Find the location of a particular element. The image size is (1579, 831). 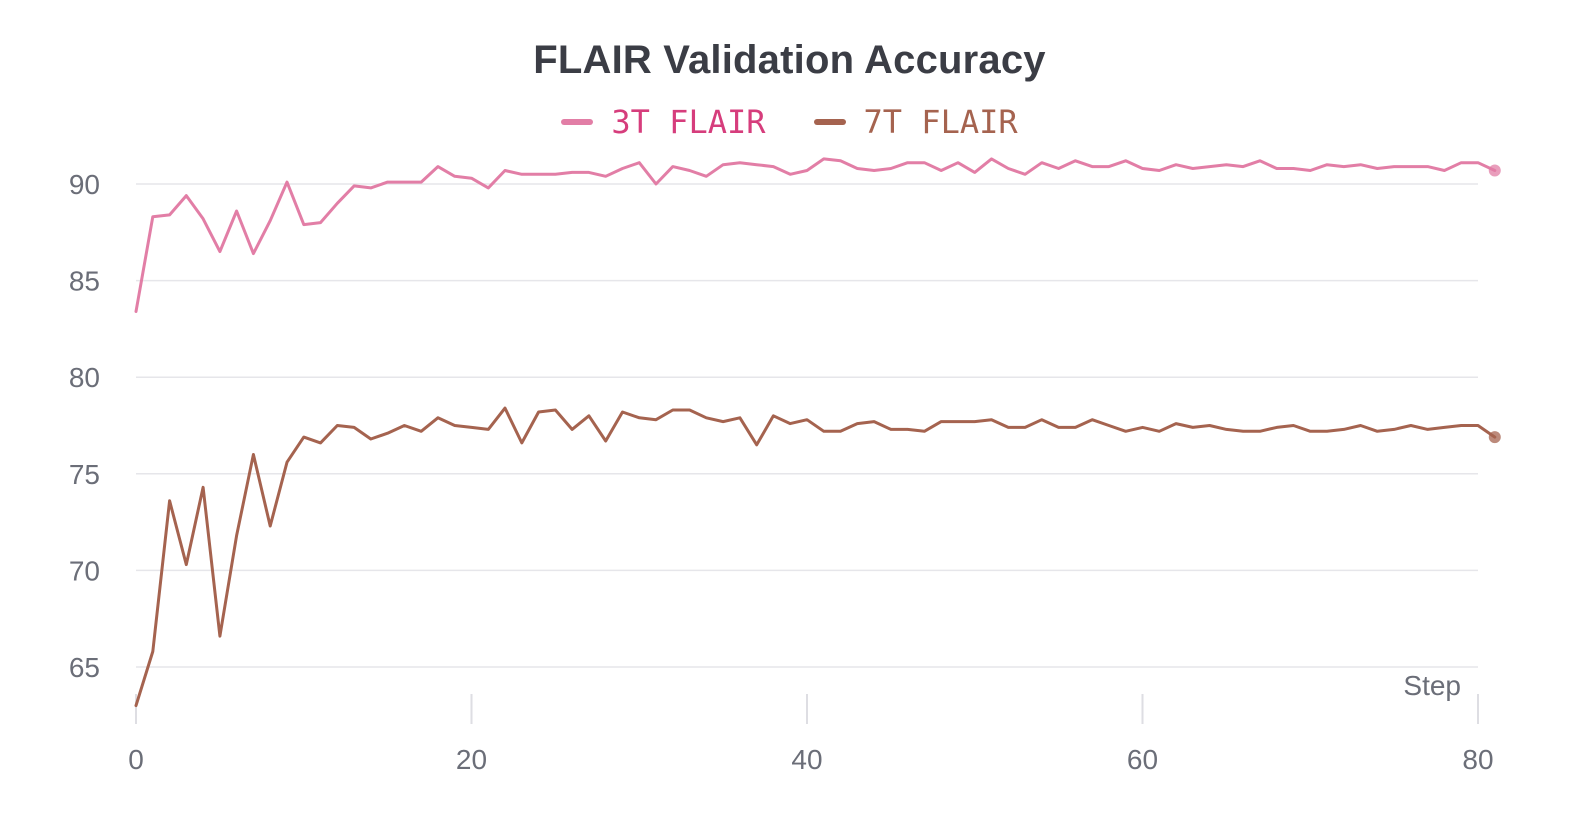

series-endpoint-7t-flair is located at coordinates (1494, 437).